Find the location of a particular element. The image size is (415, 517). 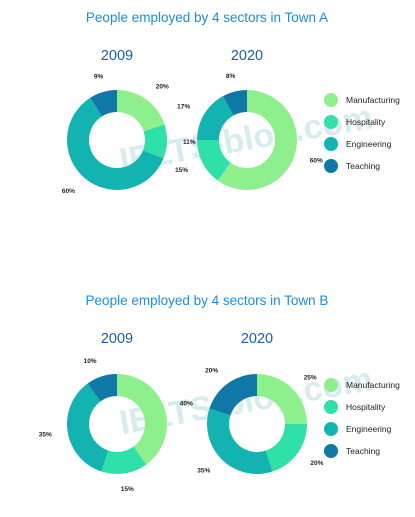

town-a-2020-value-label: 8% is located at coordinates (231, 76).